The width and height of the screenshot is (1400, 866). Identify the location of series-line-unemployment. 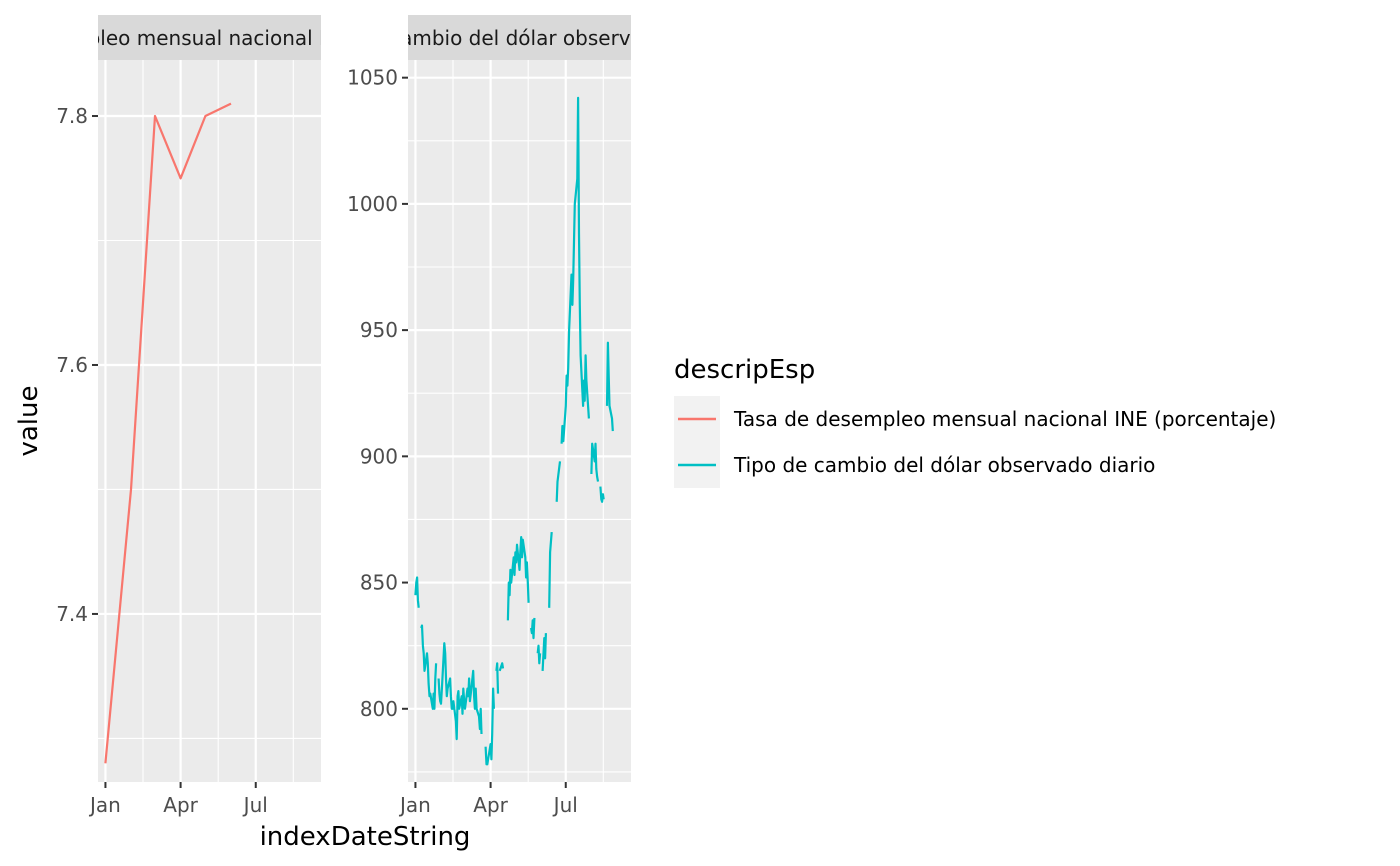
(168, 433).